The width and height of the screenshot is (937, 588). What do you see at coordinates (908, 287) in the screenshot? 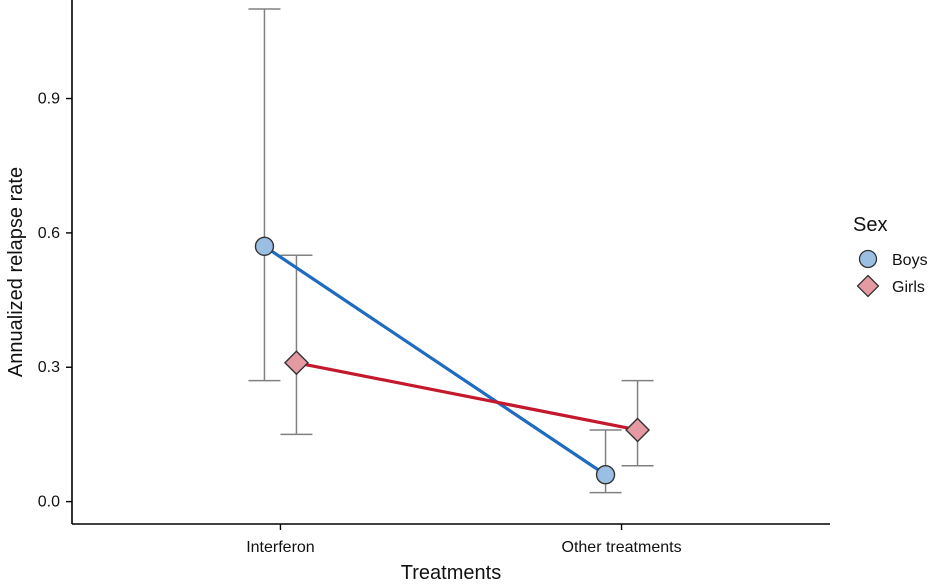
I see `legend-label-girls: Girls` at bounding box center [908, 287].